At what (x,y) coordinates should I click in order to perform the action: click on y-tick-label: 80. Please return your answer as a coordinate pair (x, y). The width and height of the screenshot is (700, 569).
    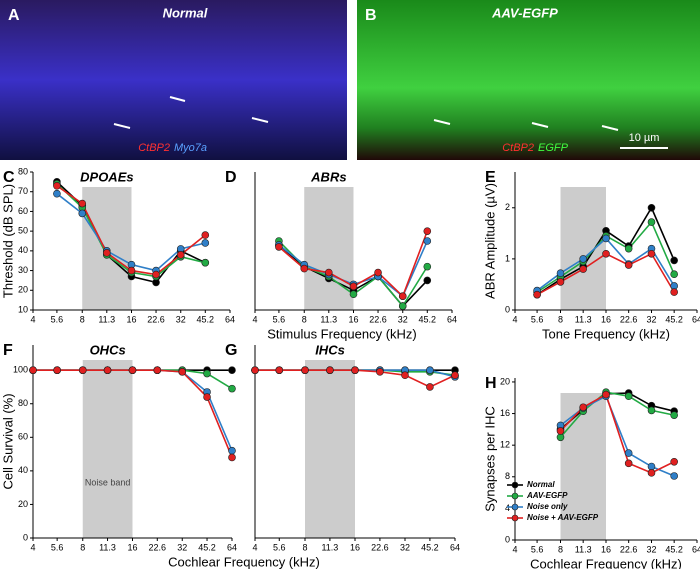
    Looking at the image, I should click on (23, 403).